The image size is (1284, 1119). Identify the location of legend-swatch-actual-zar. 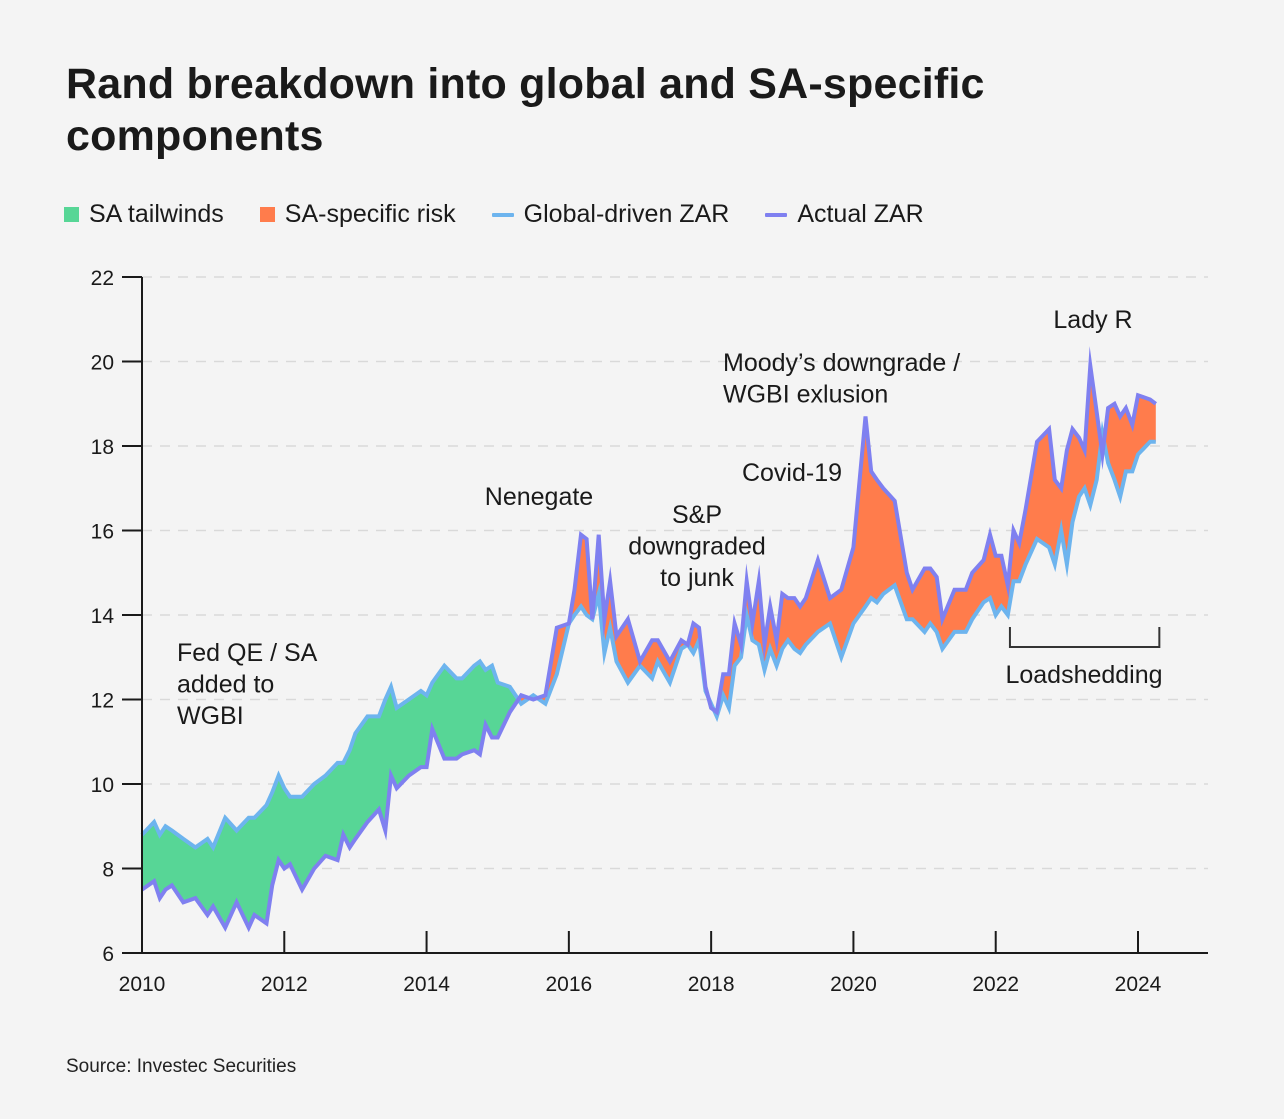
(776, 214).